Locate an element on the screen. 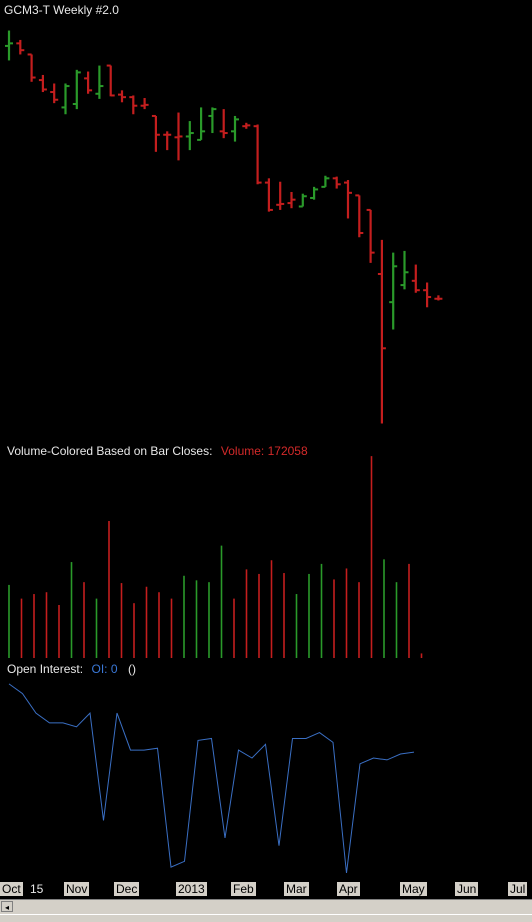 The image size is (532, 922). x-axis: Oct 15 Nov Dec 2013 Feb Mar Apr May Jun Jul is located at coordinates (266, 889).